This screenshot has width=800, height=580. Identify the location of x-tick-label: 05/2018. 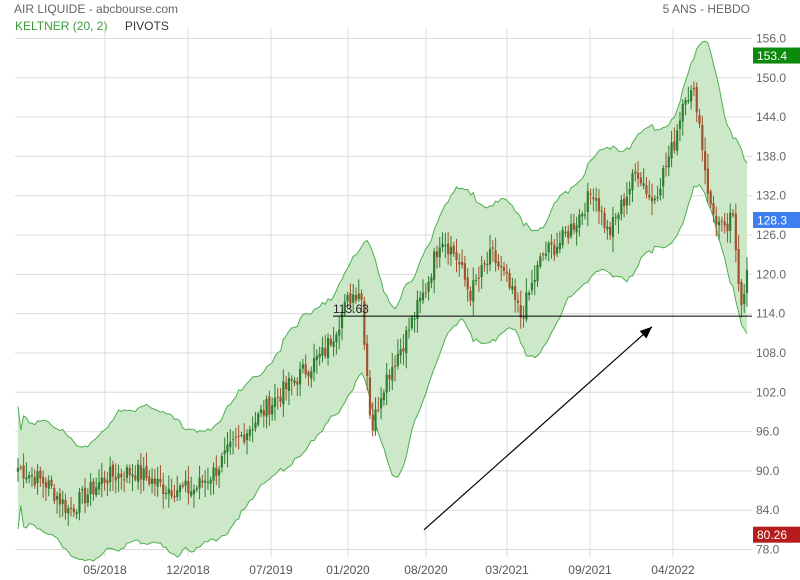
(105, 570).